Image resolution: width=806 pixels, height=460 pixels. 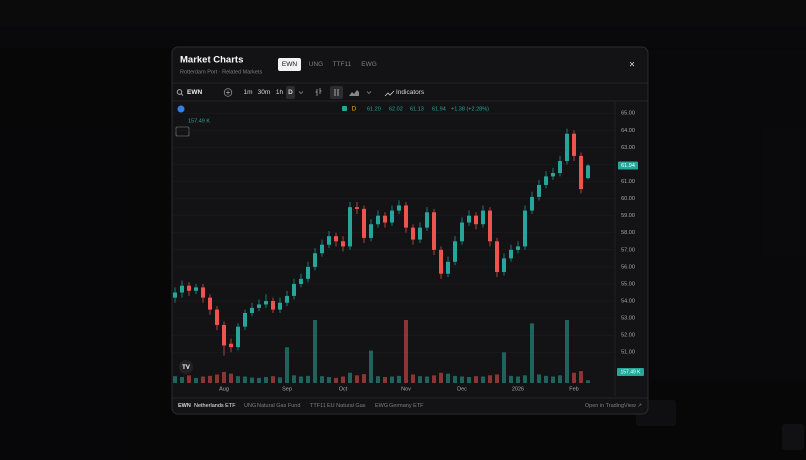 What do you see at coordinates (247, 92) in the screenshot?
I see `interval: 1m` at bounding box center [247, 92].